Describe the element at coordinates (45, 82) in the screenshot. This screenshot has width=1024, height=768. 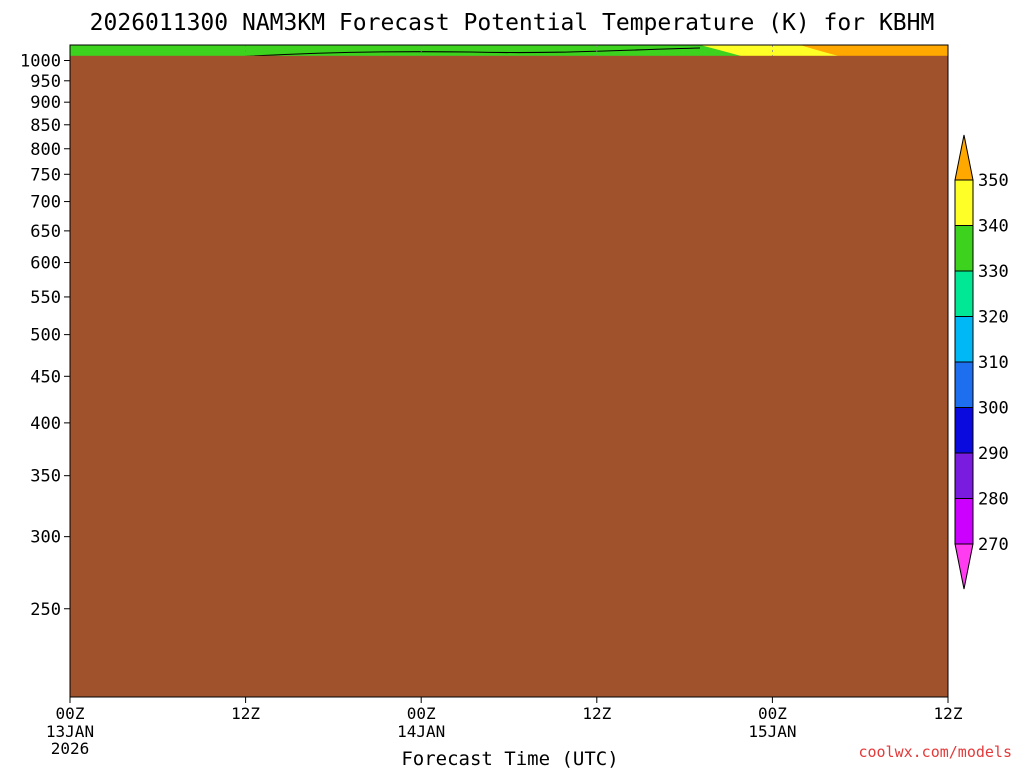
I see `y-tick-label: 950` at that location.